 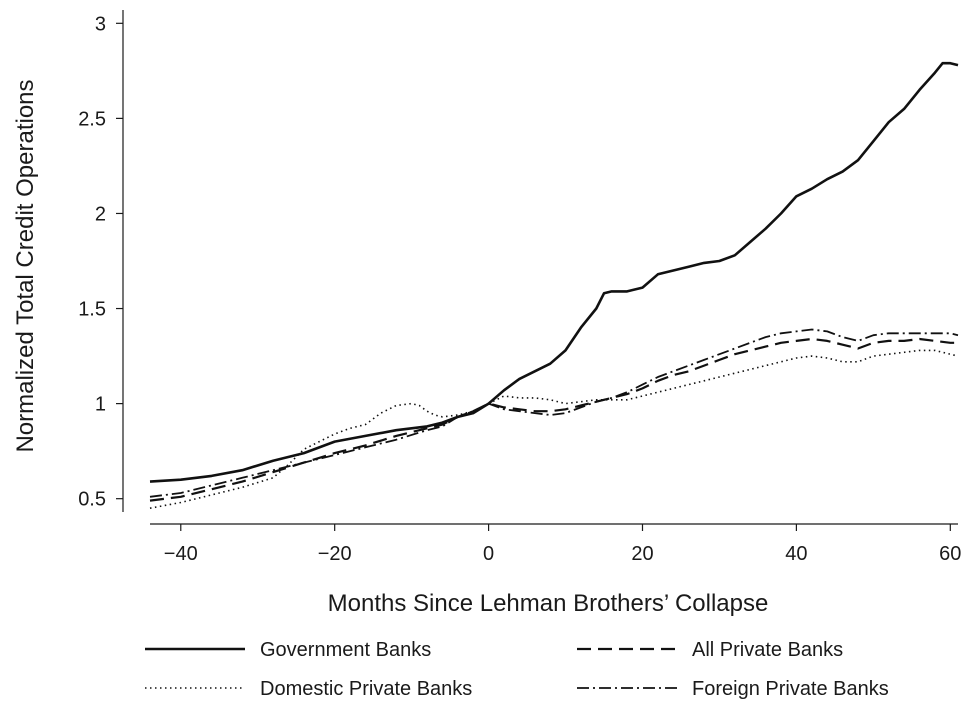 I want to click on x-axis-ticks: −40 −20 0 20 40 60, so click(x=562, y=544).